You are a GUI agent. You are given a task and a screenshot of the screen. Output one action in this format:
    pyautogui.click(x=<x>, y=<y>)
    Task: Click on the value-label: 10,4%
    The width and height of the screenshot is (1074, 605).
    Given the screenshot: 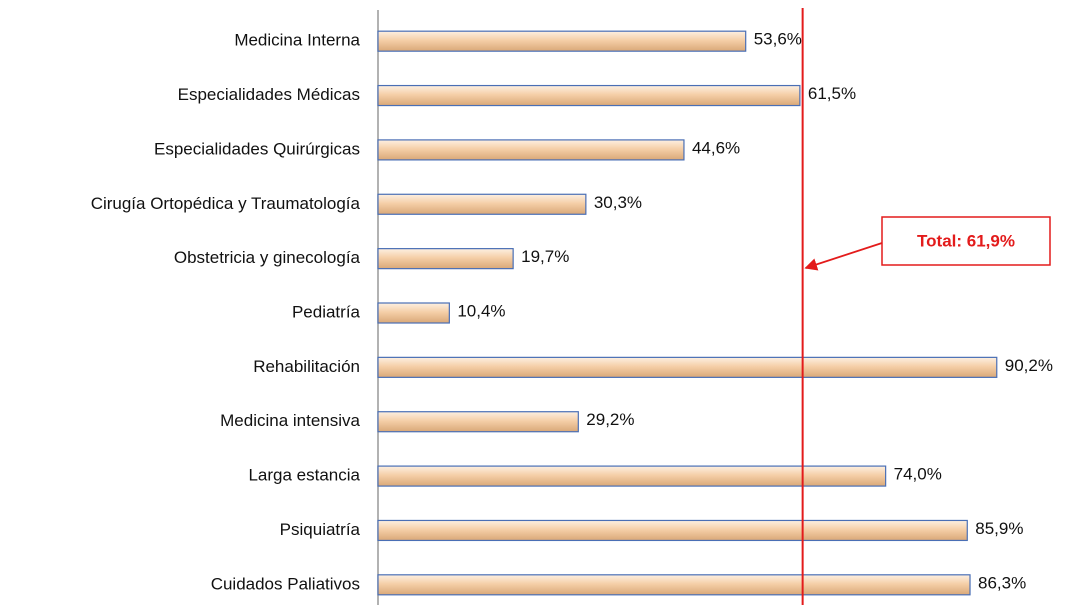 What is the action you would take?
    pyautogui.click(x=481, y=310)
    